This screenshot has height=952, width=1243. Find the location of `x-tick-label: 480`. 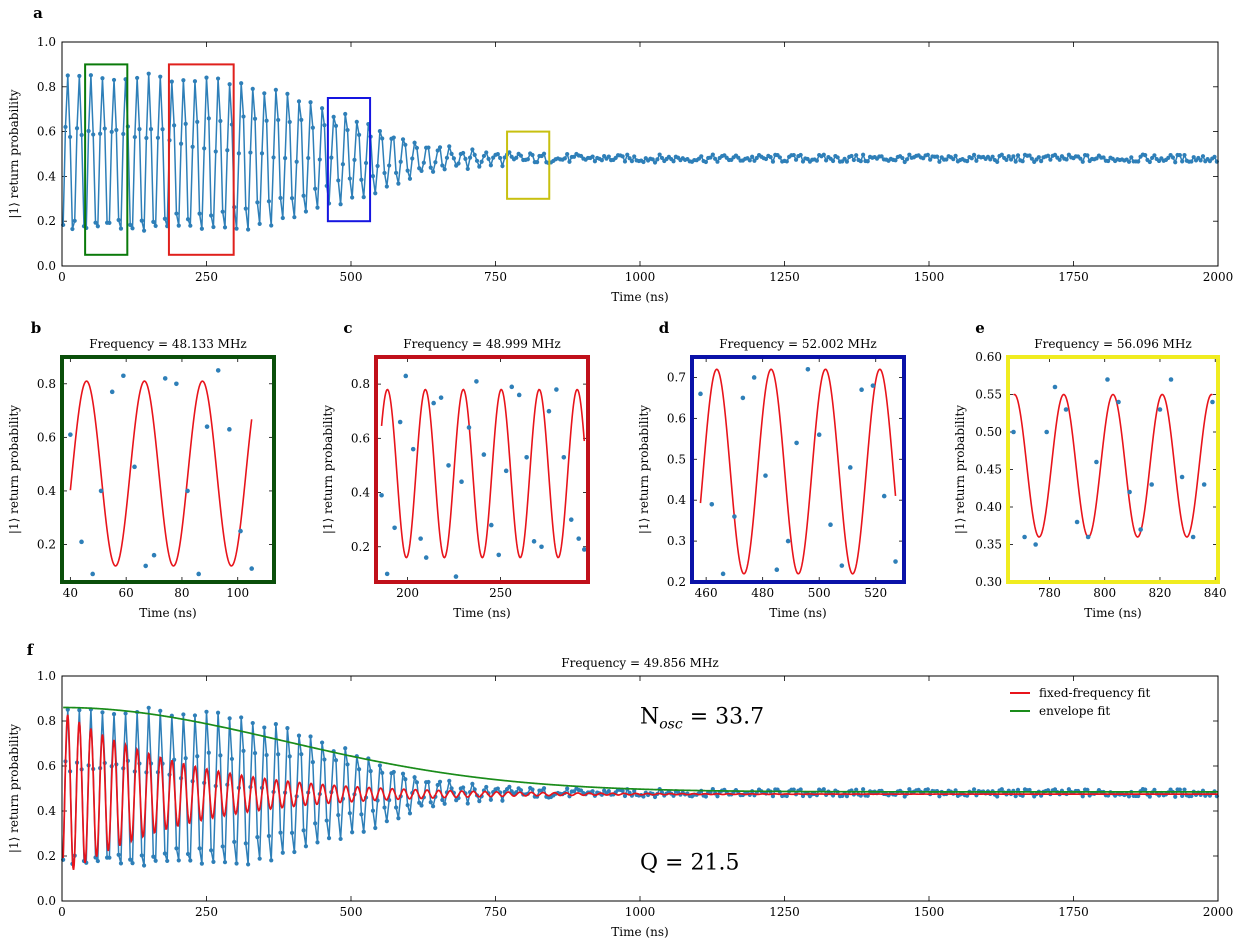

x-tick-label: 480 is located at coordinates (762, 593).